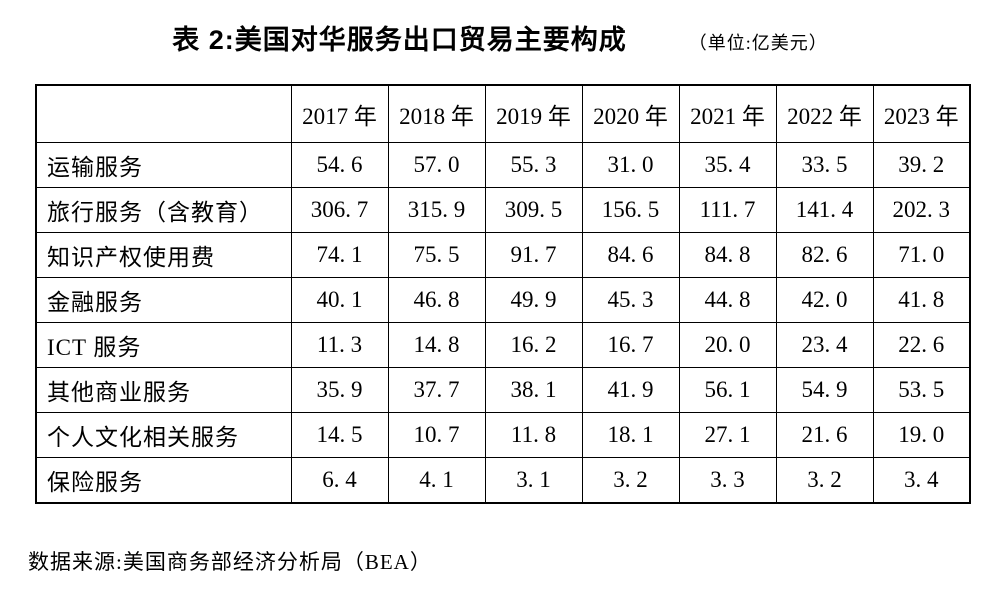  I want to click on value-cell: 55. 3, so click(533, 165).